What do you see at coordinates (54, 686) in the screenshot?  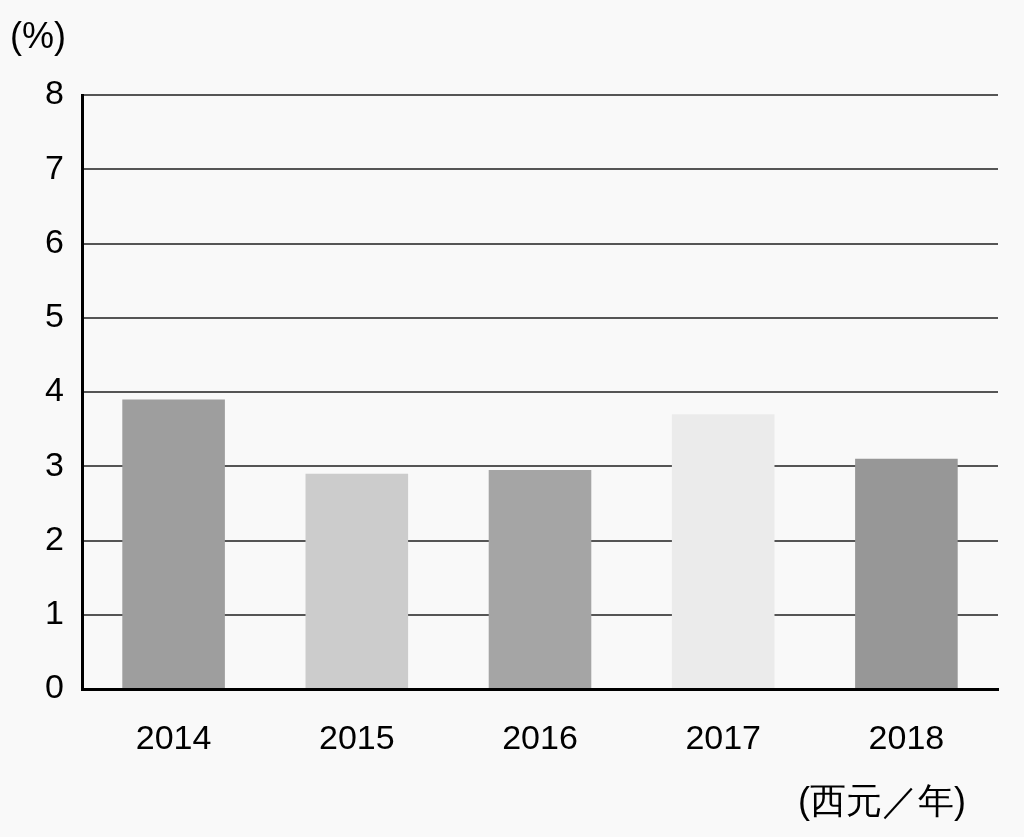 I see `y-tick-label: 0` at bounding box center [54, 686].